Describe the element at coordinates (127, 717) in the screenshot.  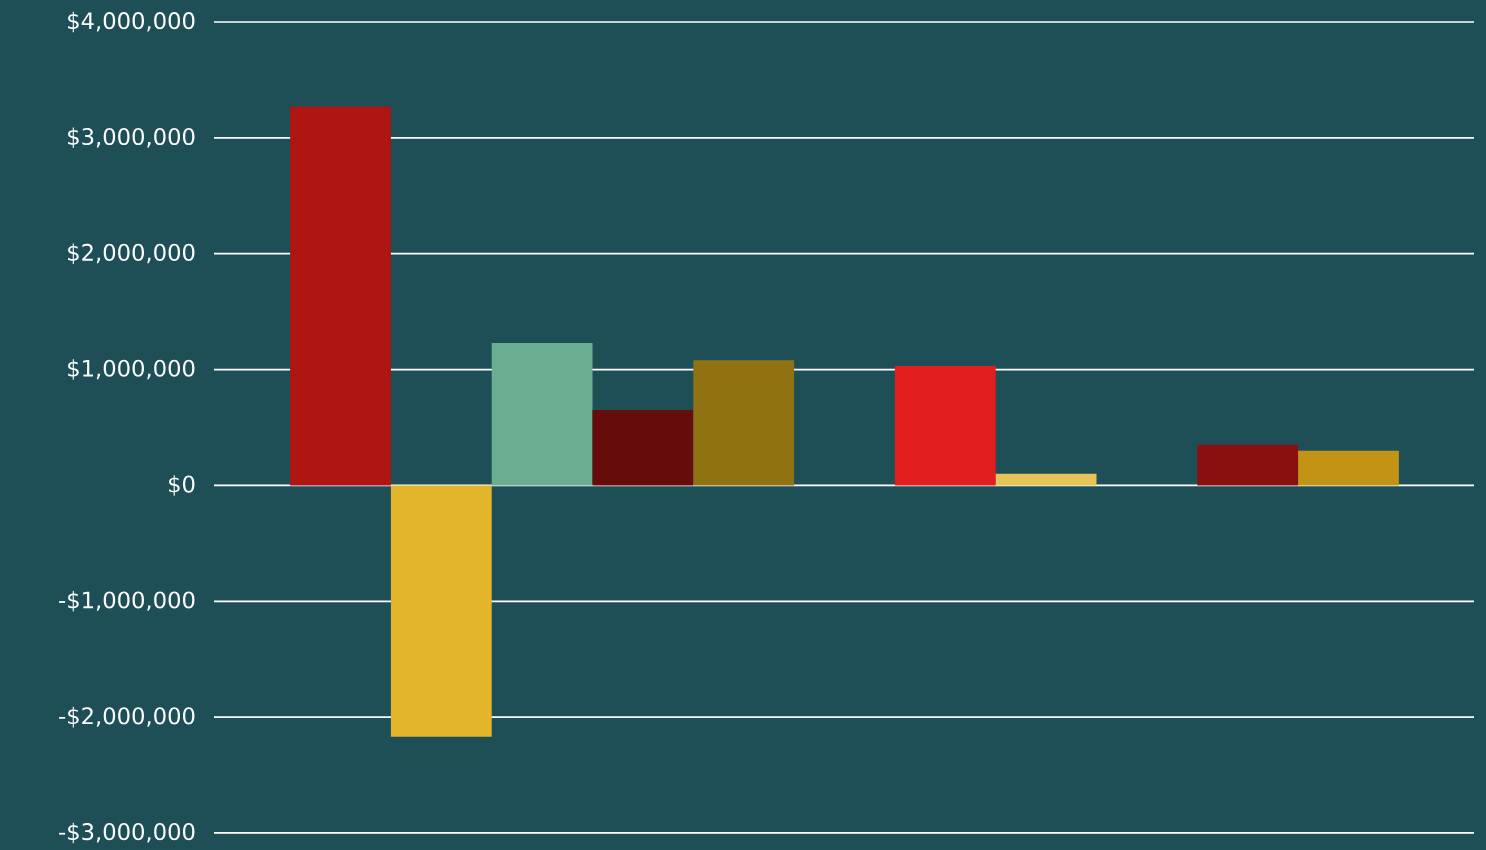
I see `y-tick-label: -$2,000,000` at that location.